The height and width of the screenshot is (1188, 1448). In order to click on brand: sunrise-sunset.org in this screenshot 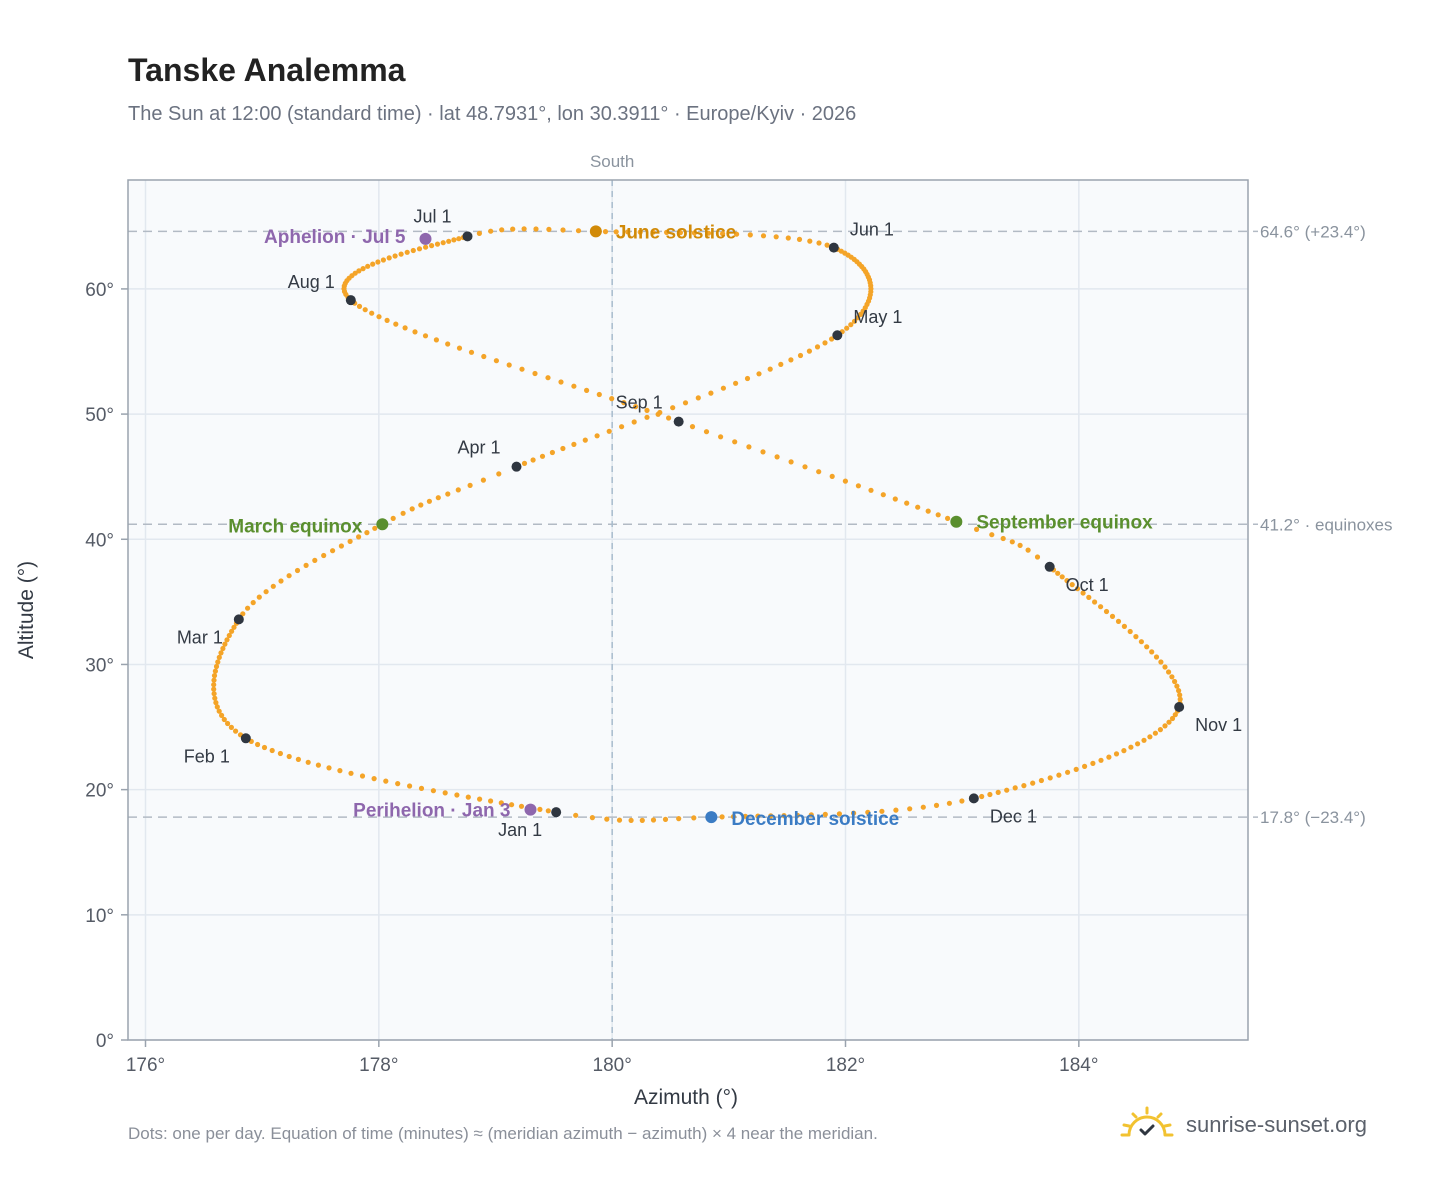, I will do `click(1243, 1125)`.